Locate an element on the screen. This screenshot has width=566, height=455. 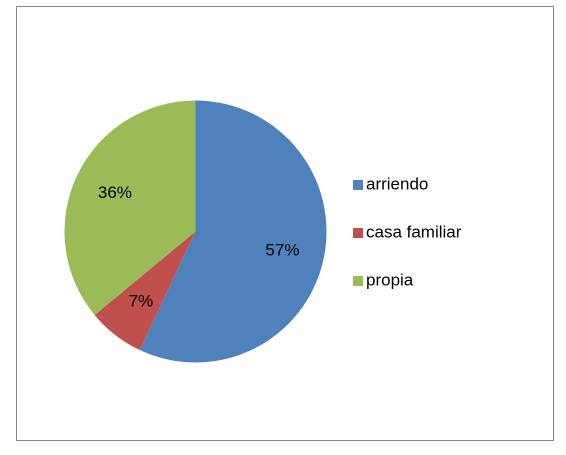
data-label: 36% is located at coordinates (115, 192).